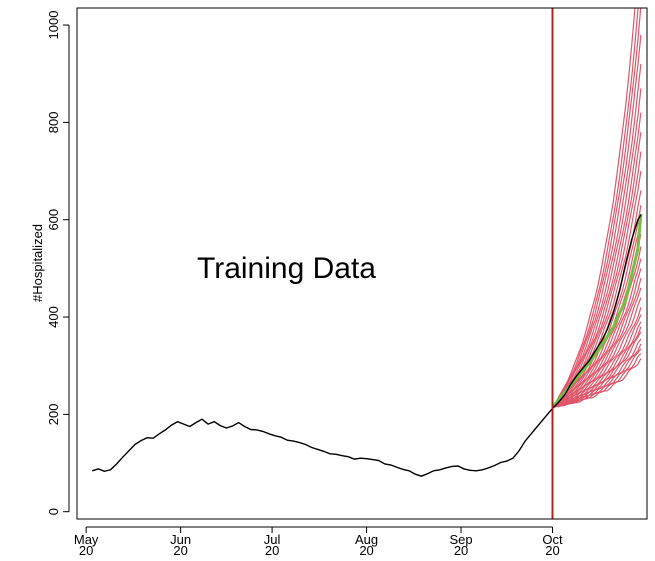 This screenshot has height=561, width=655. I want to click on y-tick-label: 1000, so click(53, 25).